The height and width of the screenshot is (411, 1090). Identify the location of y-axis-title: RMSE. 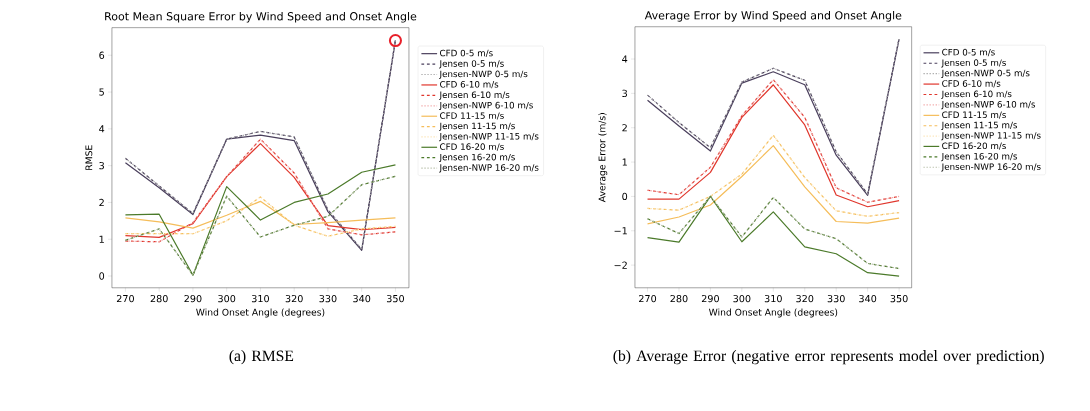
(89, 157).